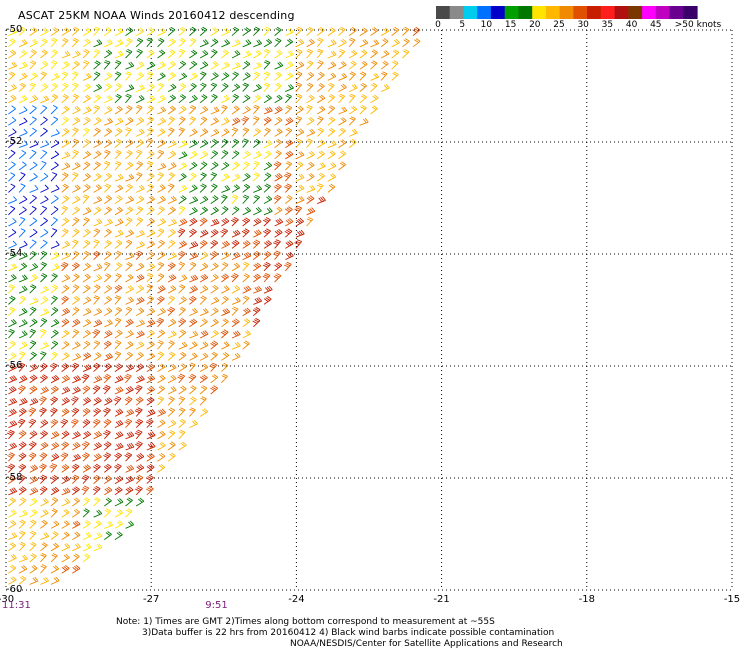 The image size is (740, 650). I want to click on color-scale-label: 30, so click(583, 25).